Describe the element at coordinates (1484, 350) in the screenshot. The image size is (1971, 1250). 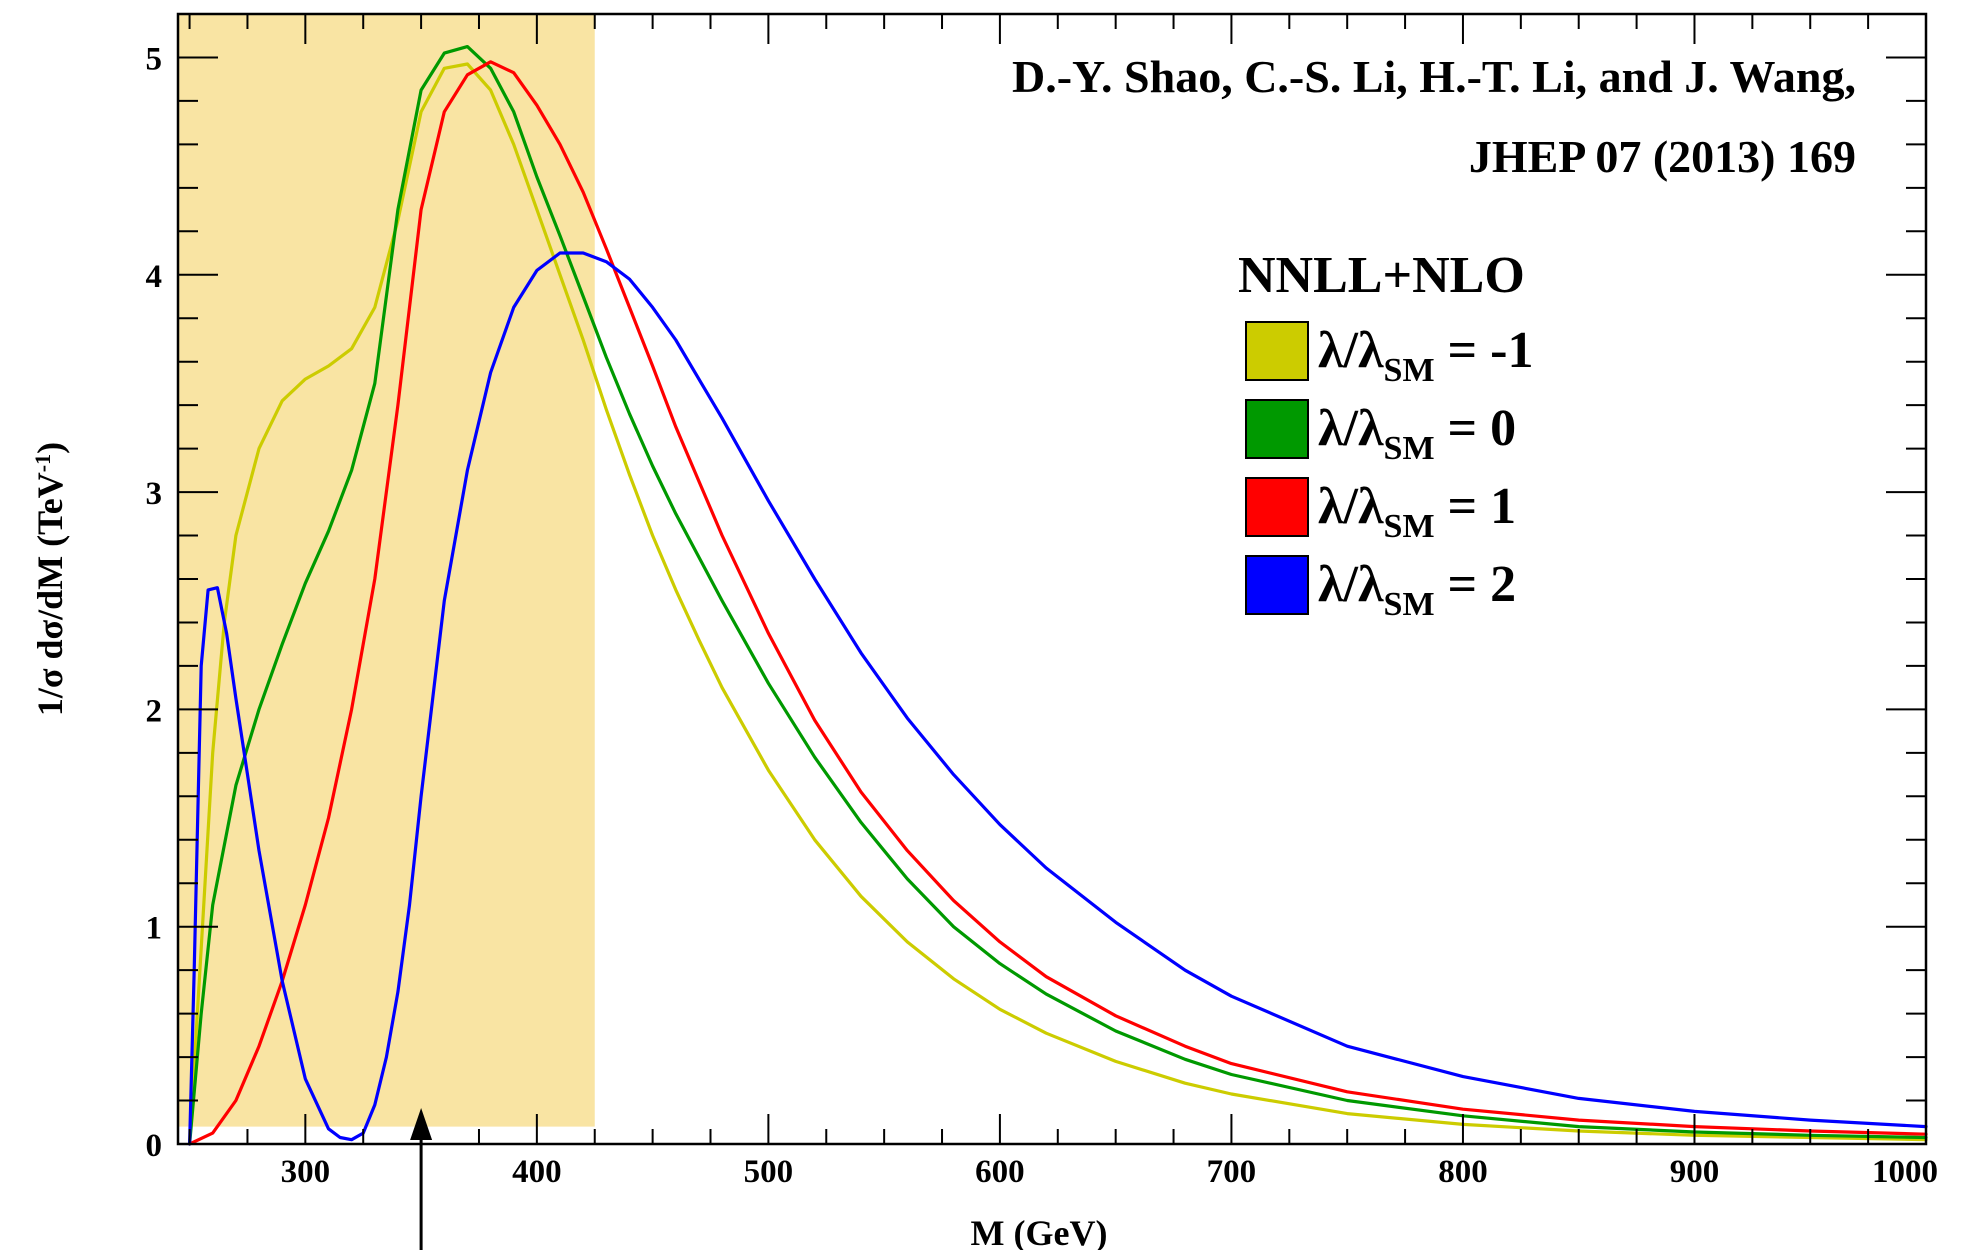
I see `legend-label-tail: = -1` at that location.